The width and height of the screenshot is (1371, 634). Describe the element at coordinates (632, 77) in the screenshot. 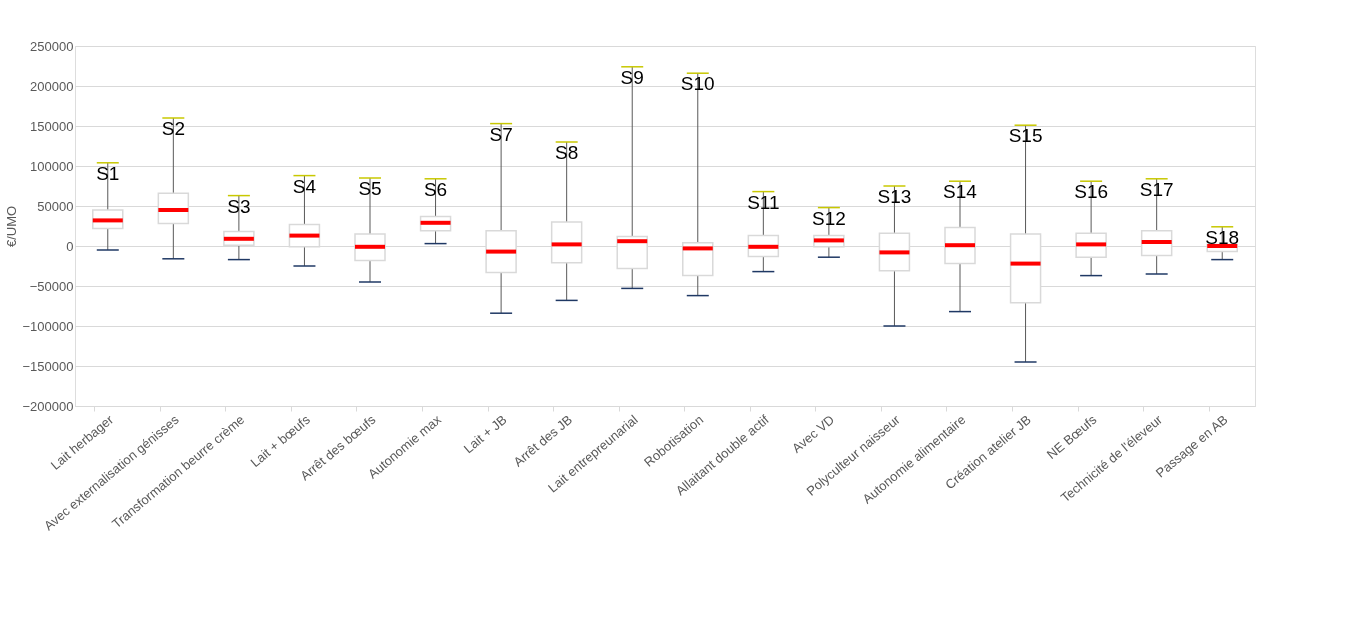

I see `annotation: S9` at that location.